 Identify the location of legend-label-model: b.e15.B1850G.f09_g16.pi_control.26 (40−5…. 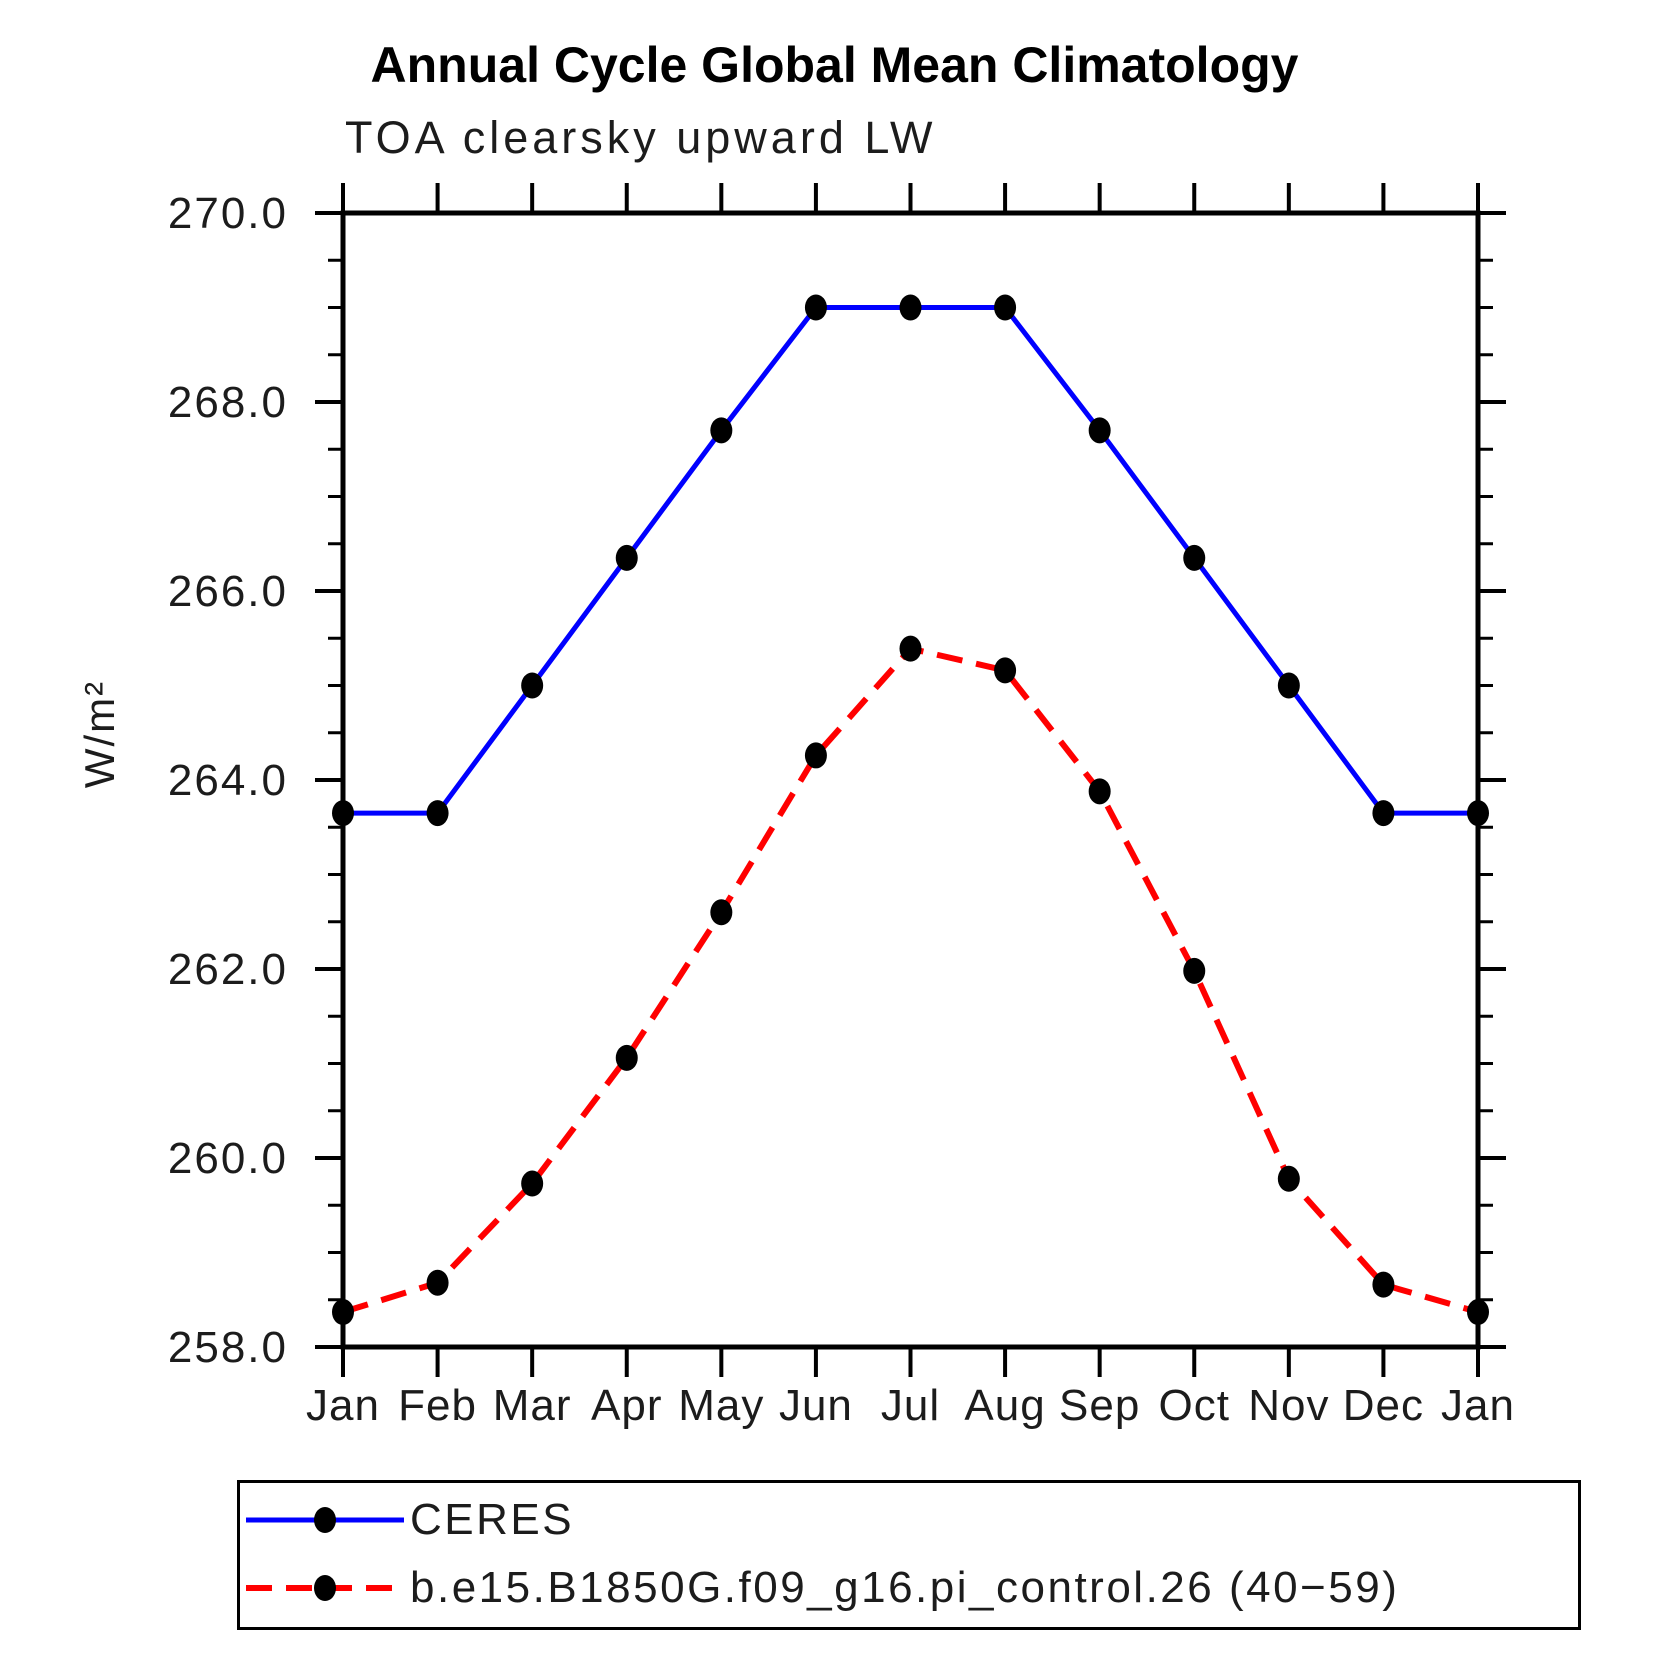
(905, 1587).